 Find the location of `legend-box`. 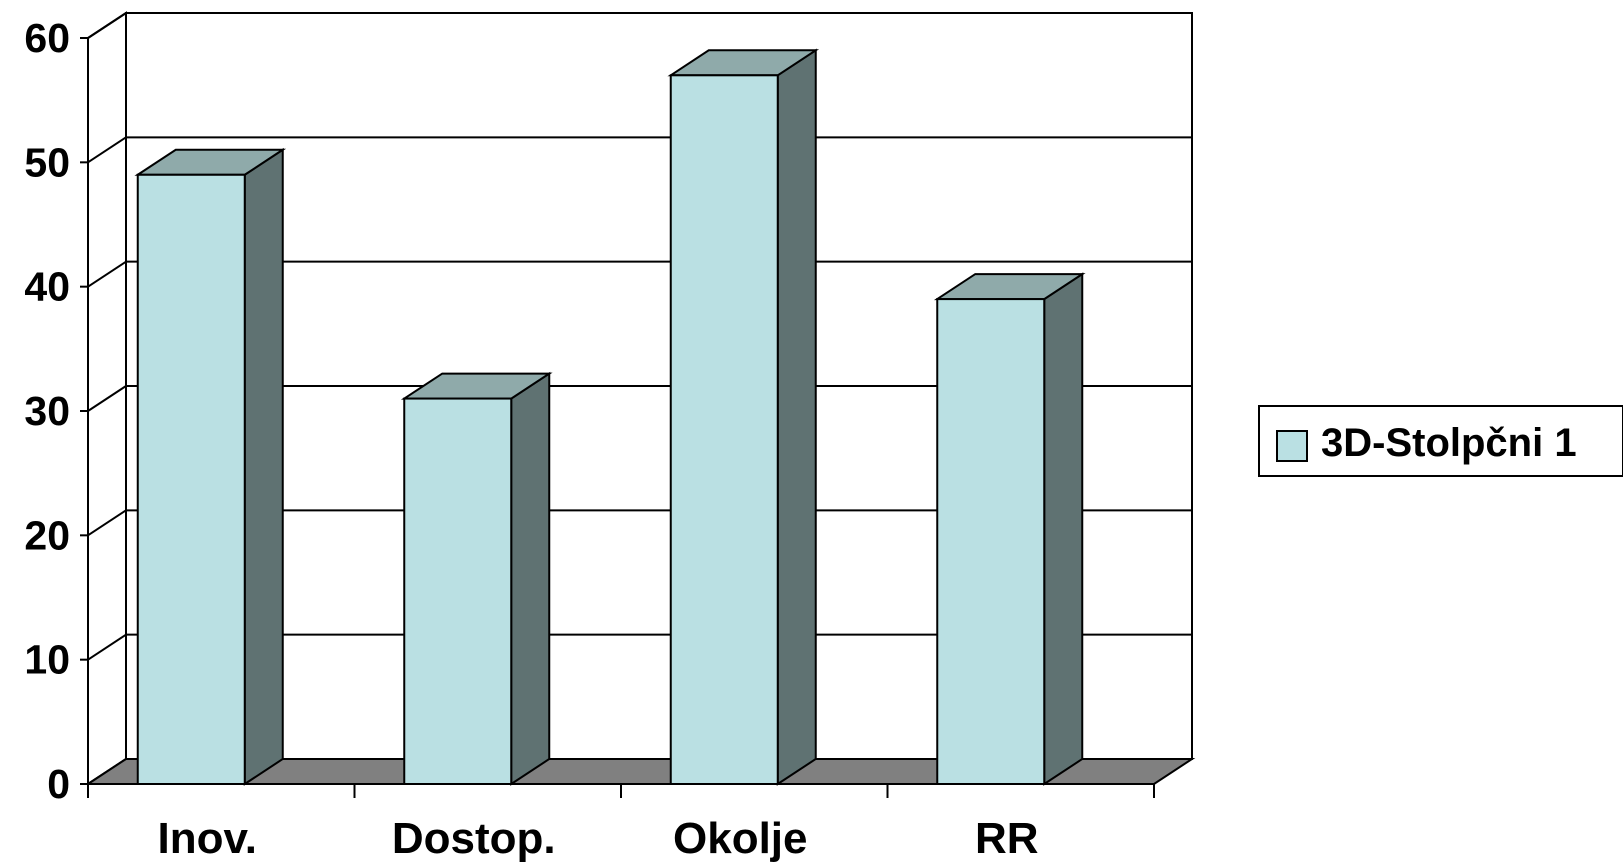

legend-box is located at coordinates (1440, 441).